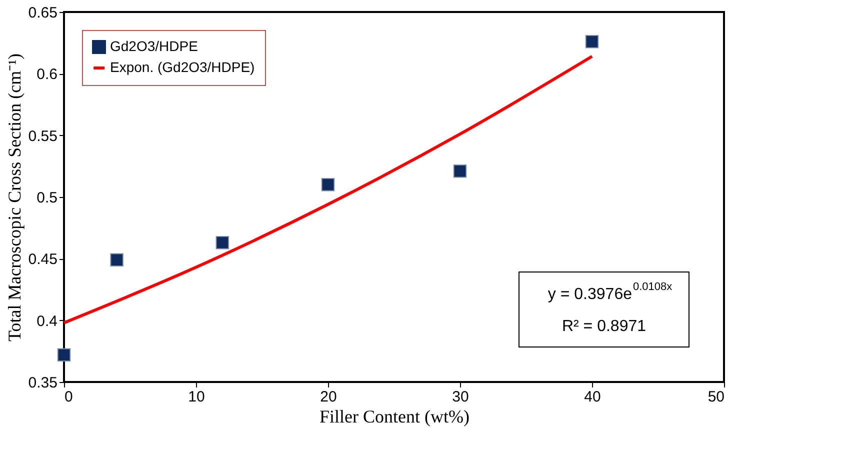 The image size is (845, 461). What do you see at coordinates (47, 198) in the screenshot?
I see `y-tick-label: 0.5` at bounding box center [47, 198].